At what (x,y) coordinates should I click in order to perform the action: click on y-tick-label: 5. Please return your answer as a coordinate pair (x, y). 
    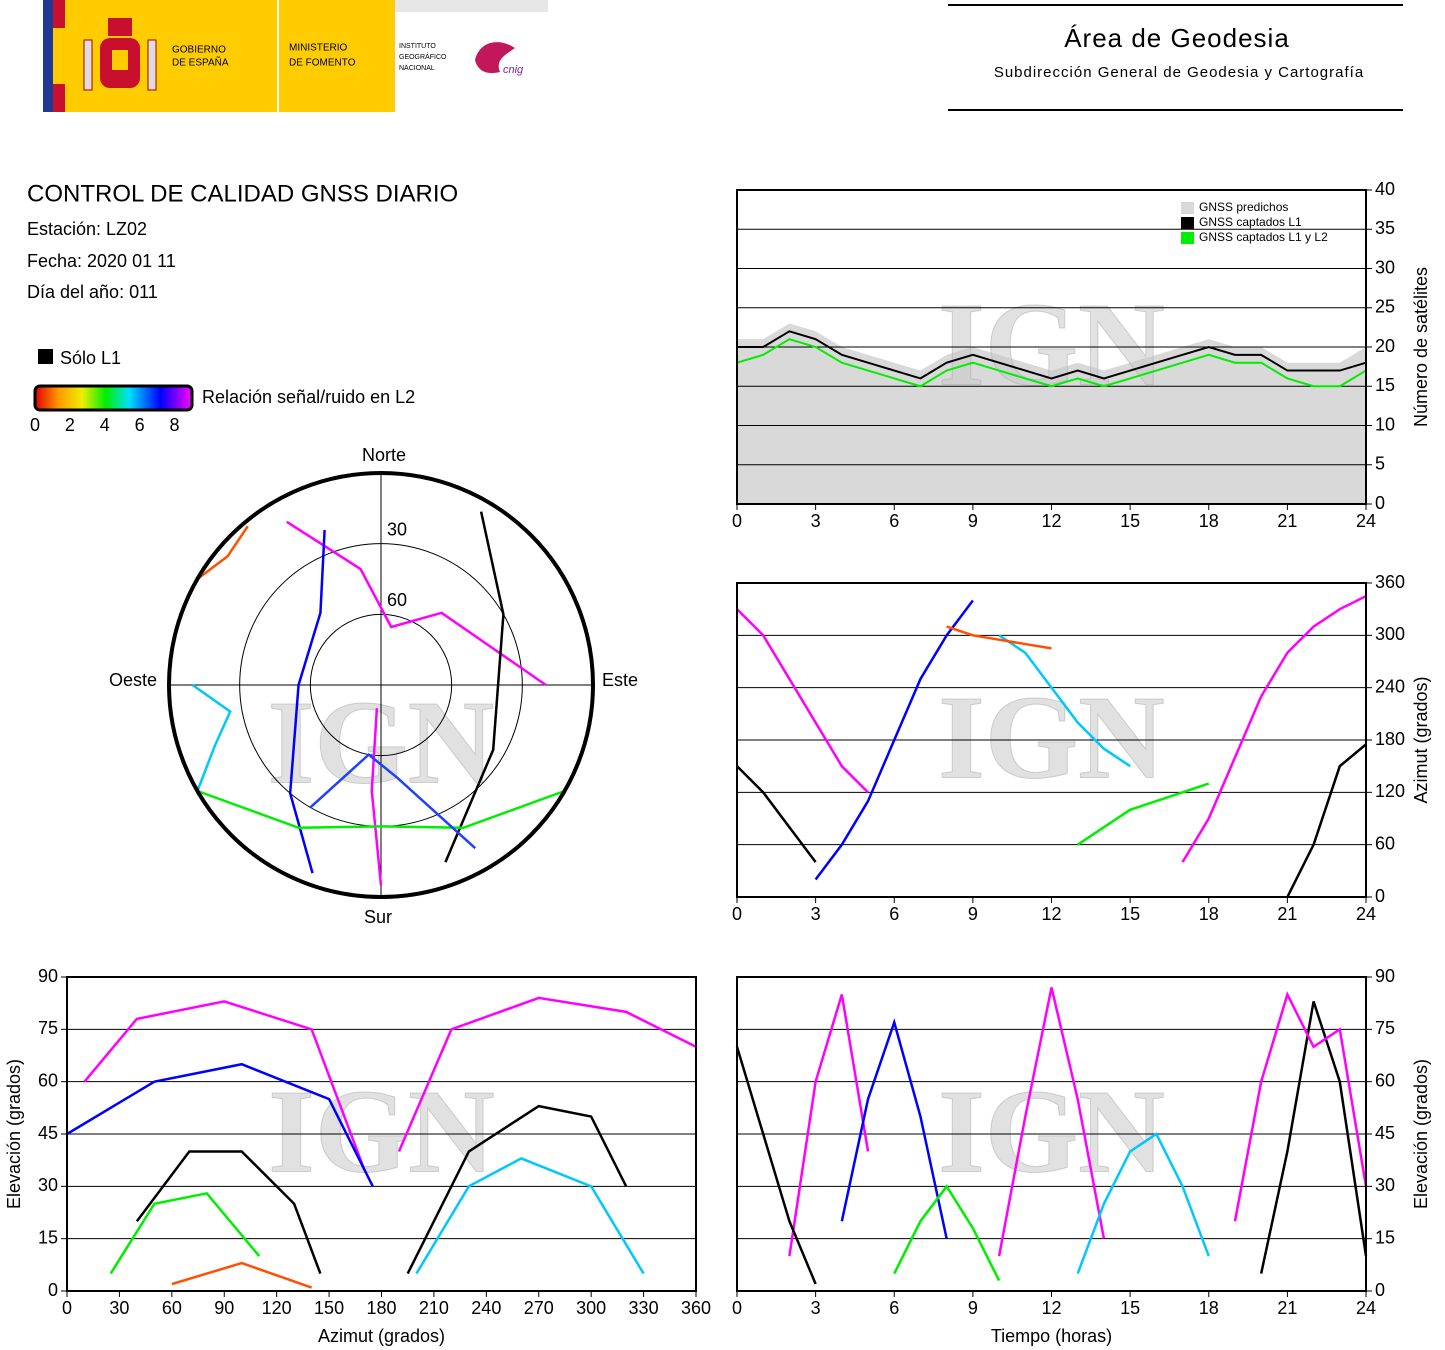
    Looking at the image, I should click on (1380, 464).